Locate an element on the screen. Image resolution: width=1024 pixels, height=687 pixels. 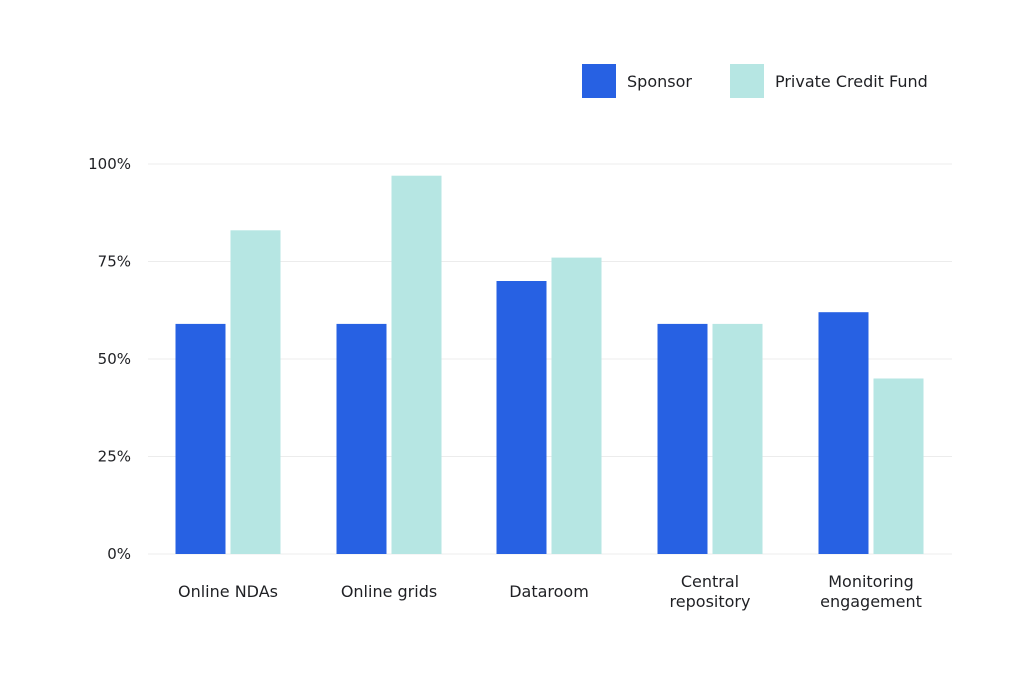
legend-swatch-private-credit-fund is located at coordinates (746, 81).